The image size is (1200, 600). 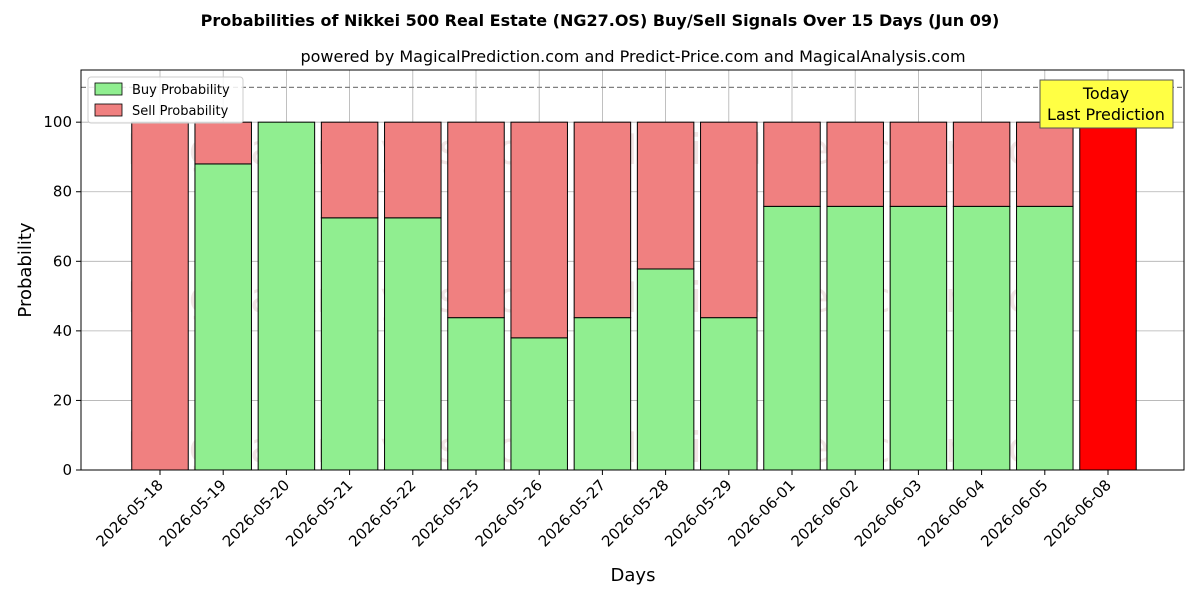 I want to click on annotation-box, so click(x=1106, y=104).